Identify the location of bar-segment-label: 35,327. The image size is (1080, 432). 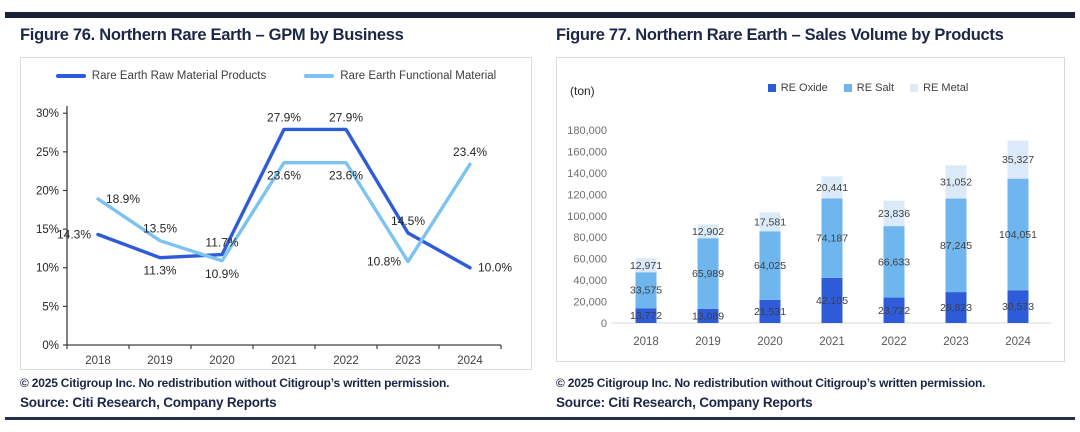
(1018, 160).